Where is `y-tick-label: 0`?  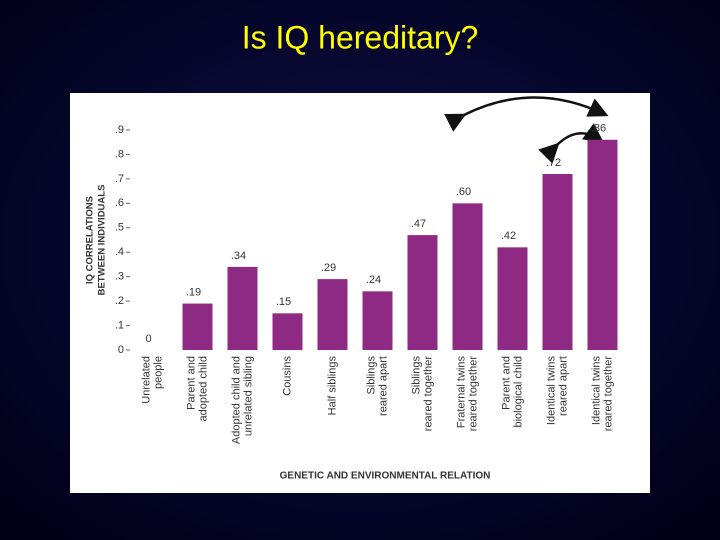
y-tick-label: 0 is located at coordinates (121, 350).